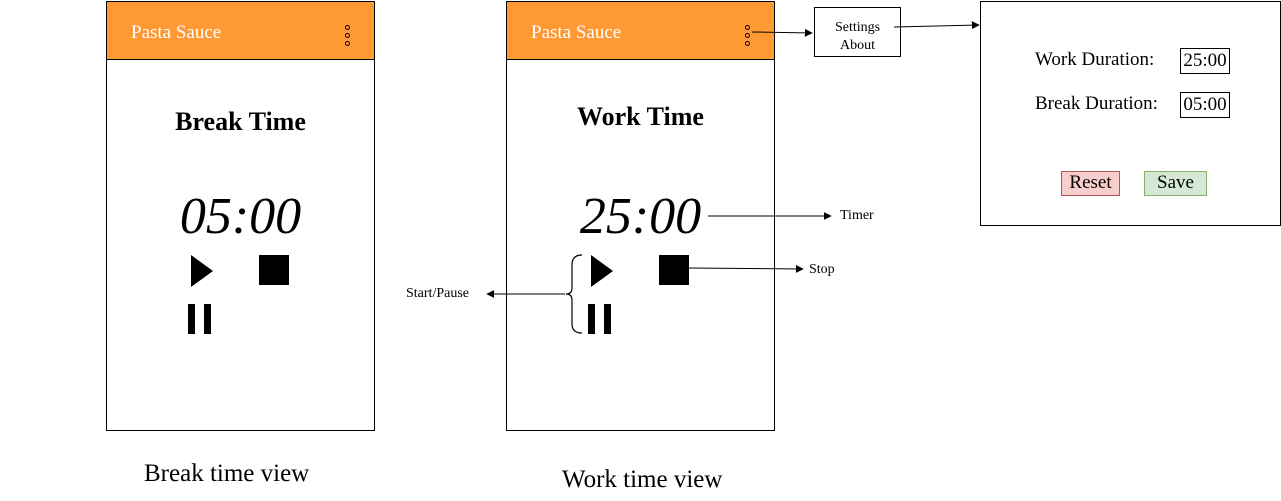 The image size is (1281, 501). Describe the element at coordinates (176, 32) in the screenshot. I see `break-app-title: Pasta Sauce` at that location.